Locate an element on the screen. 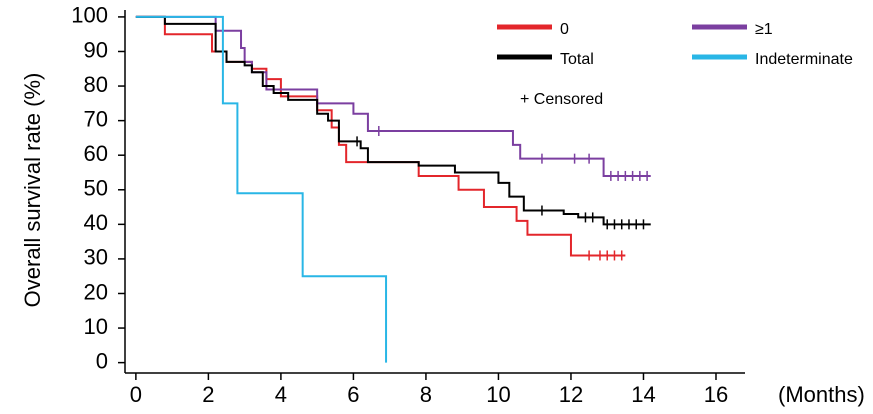  legend-label: ≥1 is located at coordinates (764, 29).